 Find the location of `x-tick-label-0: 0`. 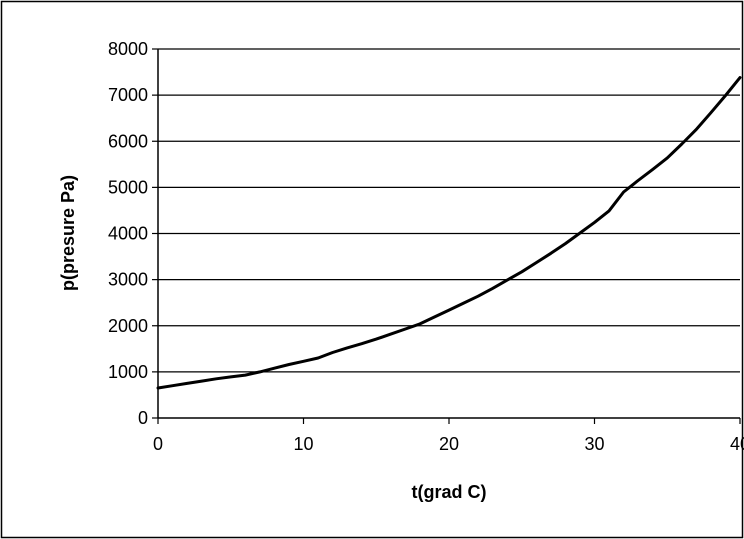

x-tick-label-0: 0 is located at coordinates (158, 444).